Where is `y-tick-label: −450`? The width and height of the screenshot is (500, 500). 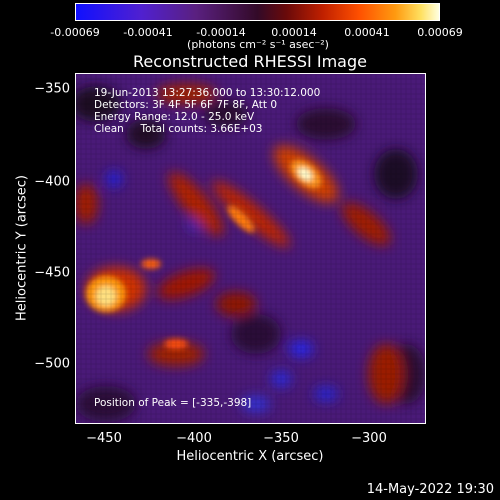
y-tick-label: −450 is located at coordinates (52, 273).